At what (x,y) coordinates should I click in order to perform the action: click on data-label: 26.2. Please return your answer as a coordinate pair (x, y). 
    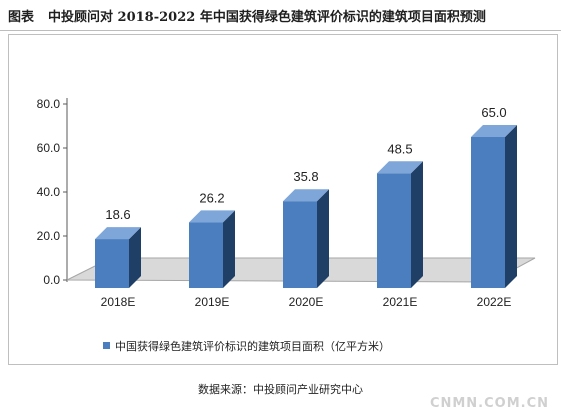
    Looking at the image, I should click on (211, 197).